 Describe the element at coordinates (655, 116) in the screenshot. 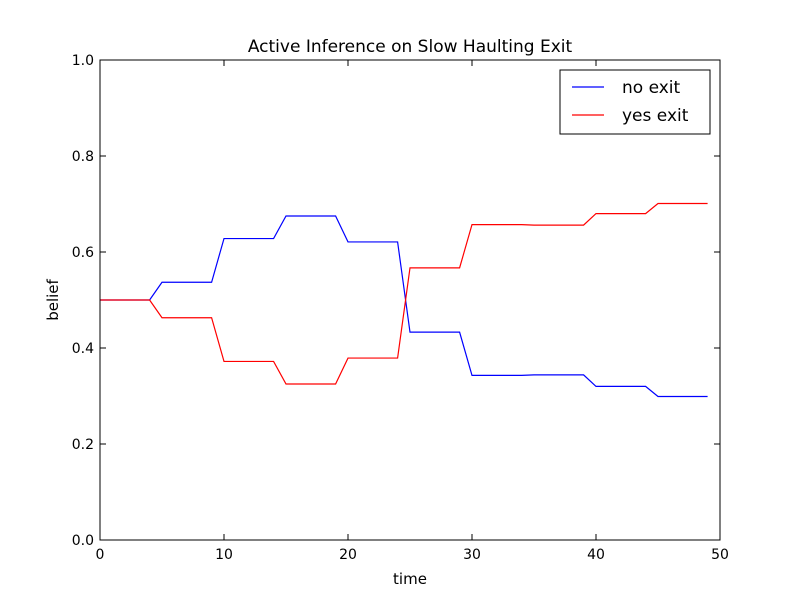

I see `legend-label: yes exit` at that location.